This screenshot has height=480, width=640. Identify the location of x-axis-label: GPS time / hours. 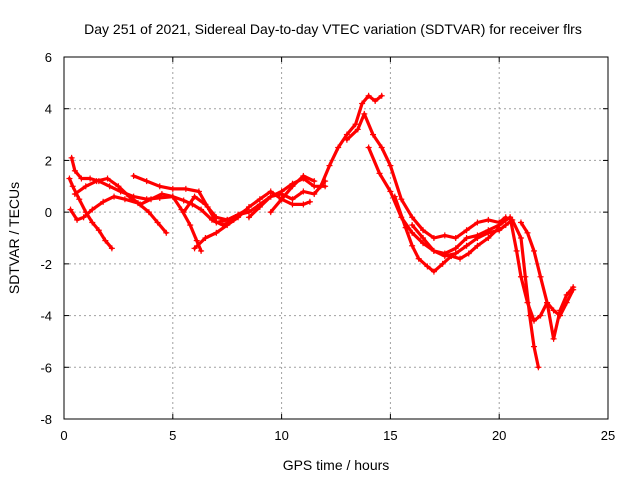
(336, 465).